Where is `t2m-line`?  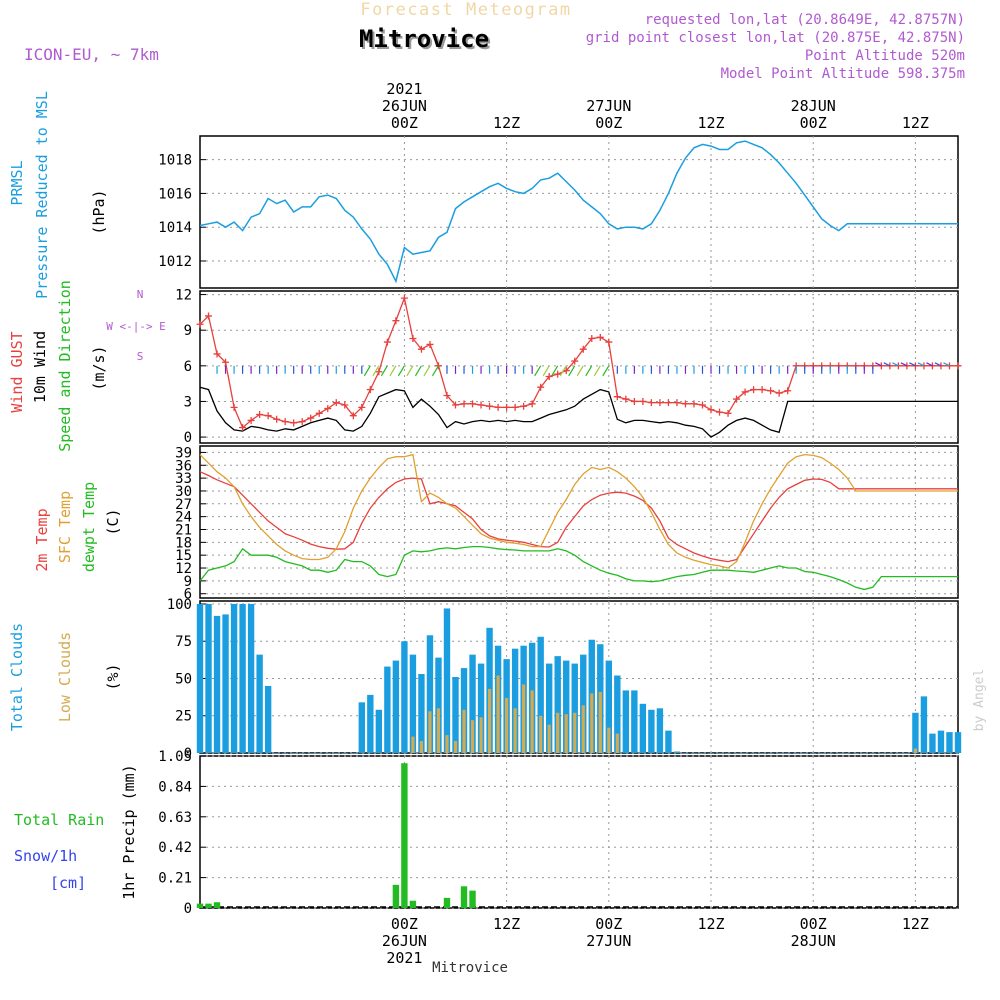
t2m-line is located at coordinates (578, 517).